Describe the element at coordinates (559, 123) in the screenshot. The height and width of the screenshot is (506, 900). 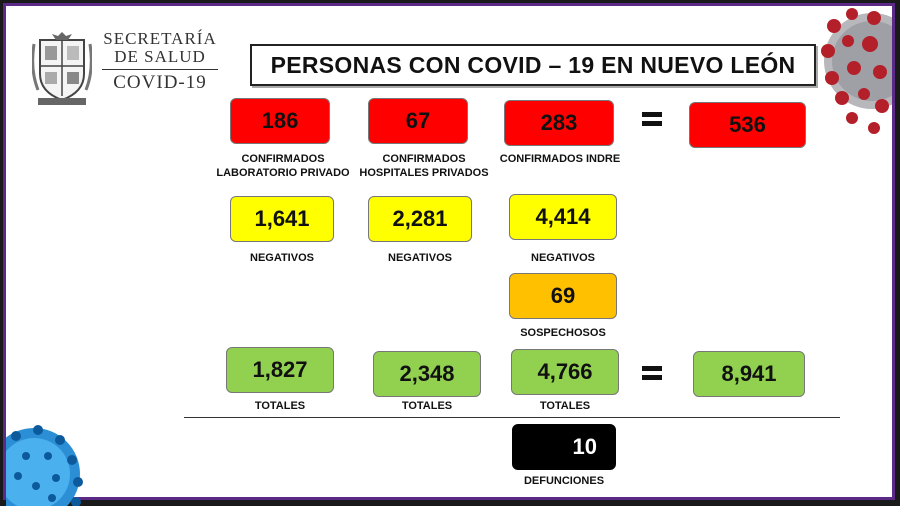
I see `confirmados-indre-value: 283` at that location.